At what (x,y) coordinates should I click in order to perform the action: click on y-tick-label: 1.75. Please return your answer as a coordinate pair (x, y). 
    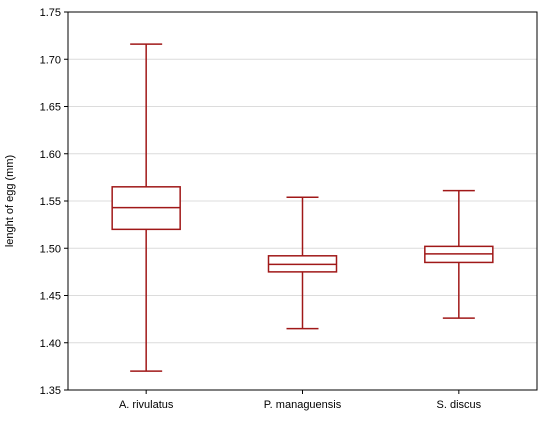
    Looking at the image, I should click on (50, 13).